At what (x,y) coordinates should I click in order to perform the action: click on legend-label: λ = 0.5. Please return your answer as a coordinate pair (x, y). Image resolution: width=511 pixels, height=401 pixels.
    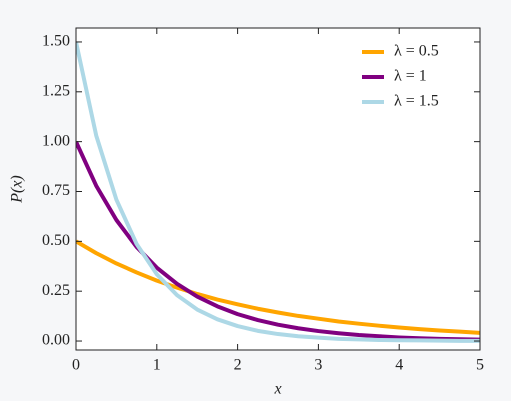
    Looking at the image, I should click on (416, 51).